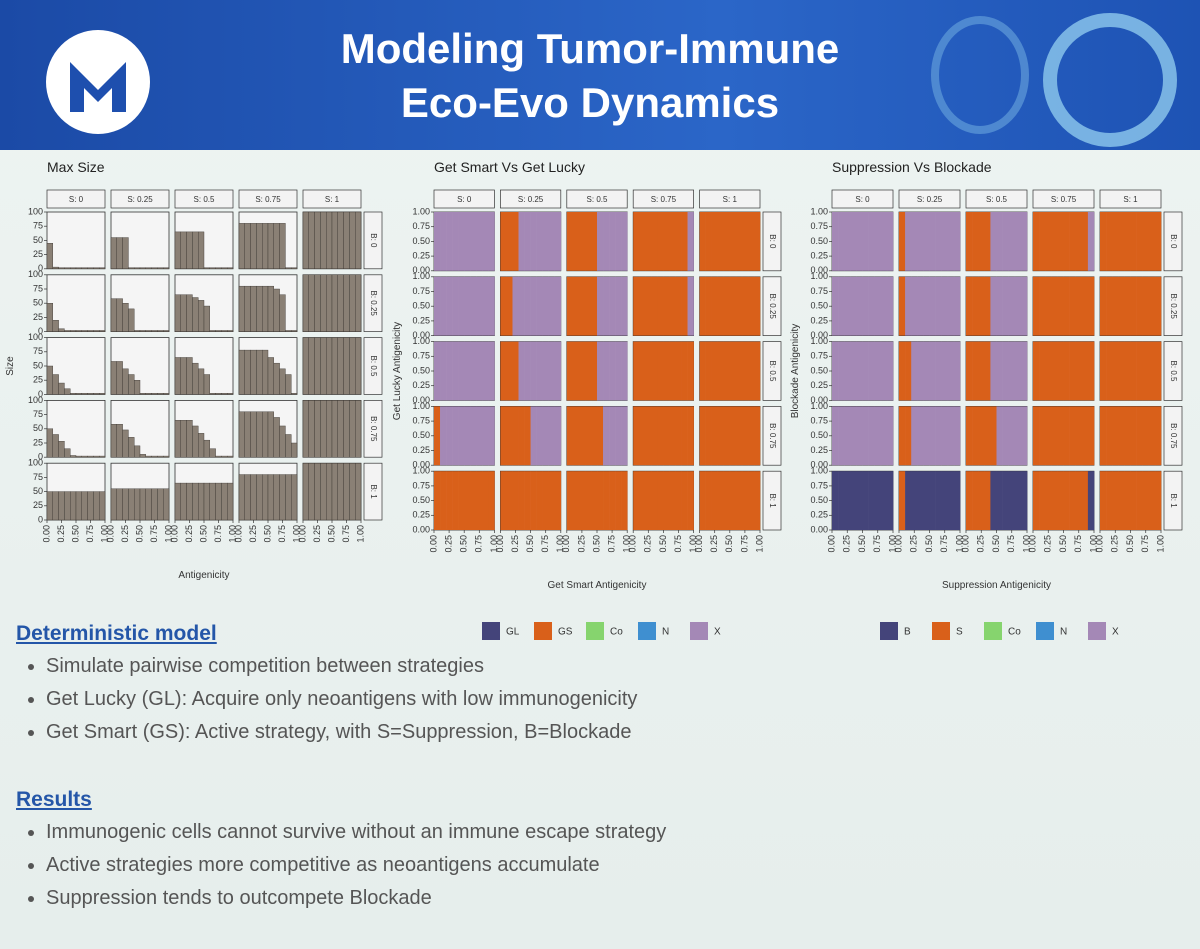  Describe the element at coordinates (40, 268) in the screenshot. I see `y-tick-label: 0` at that location.